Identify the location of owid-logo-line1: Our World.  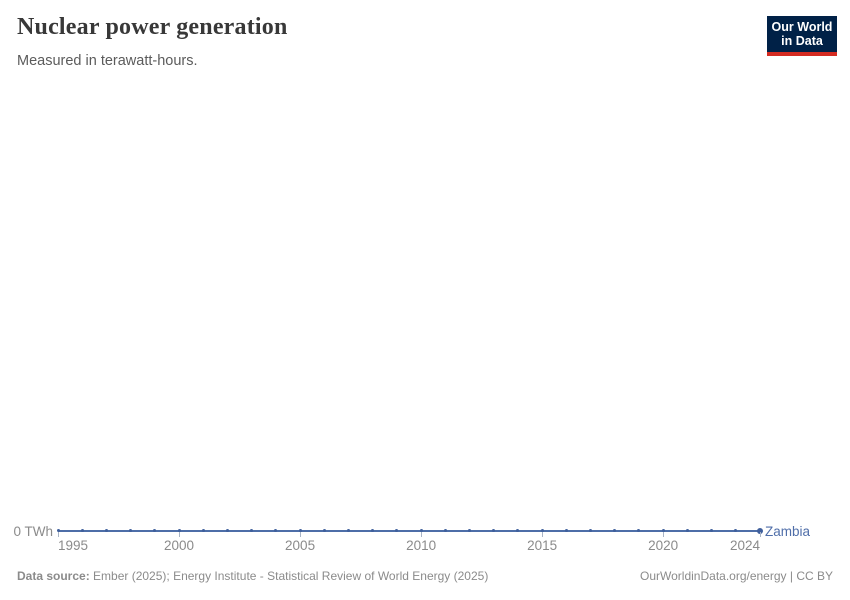
(802, 27).